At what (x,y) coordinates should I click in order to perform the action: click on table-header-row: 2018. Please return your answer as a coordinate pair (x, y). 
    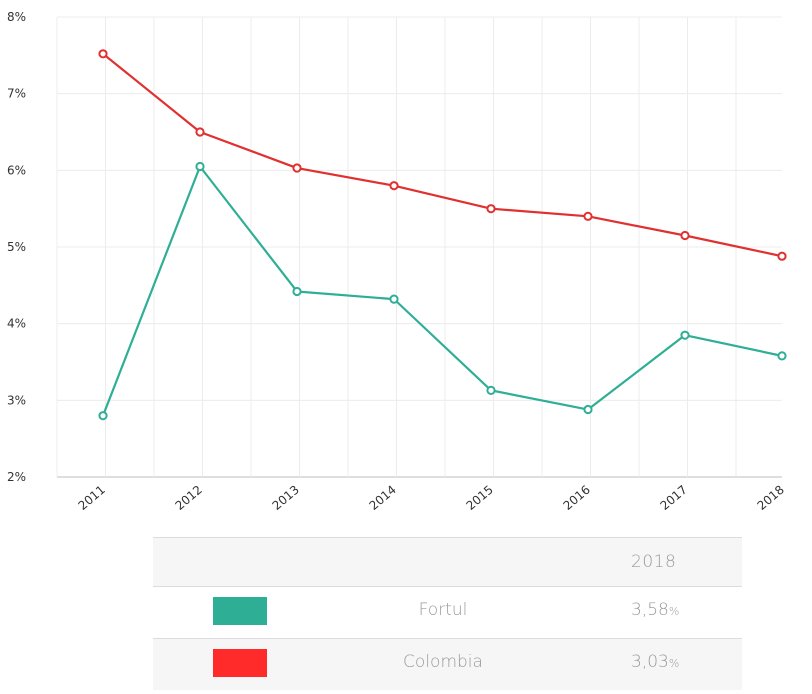
    Looking at the image, I should click on (447, 561).